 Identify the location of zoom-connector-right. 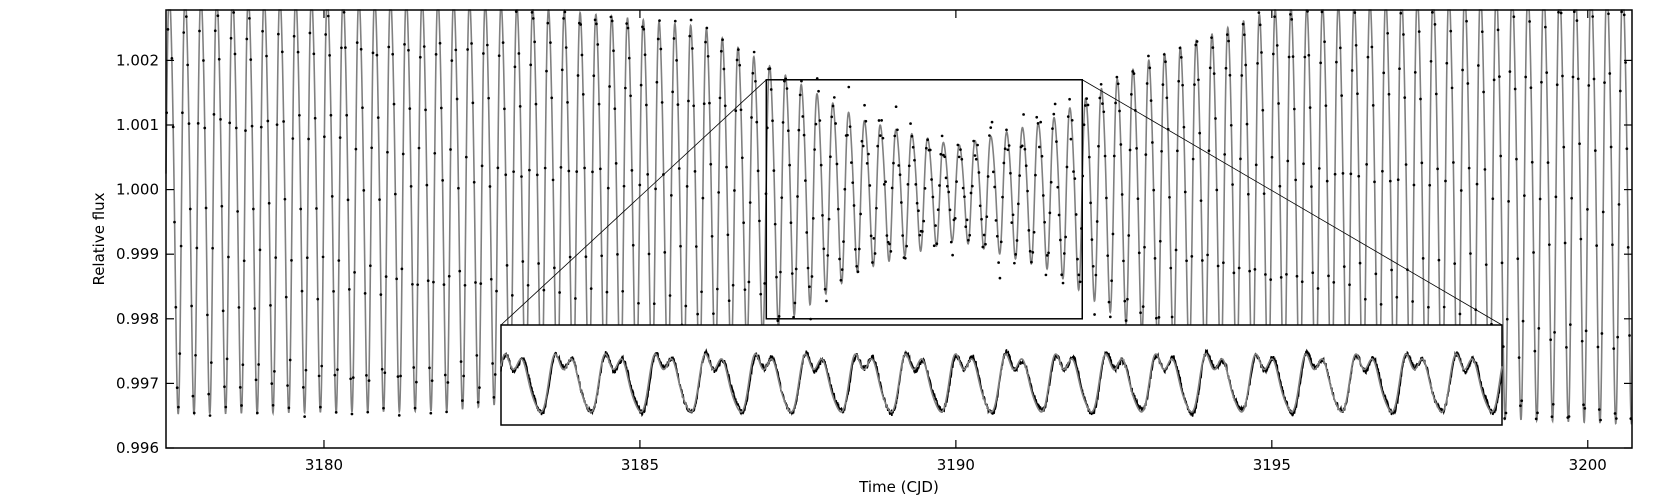
(1292, 202).